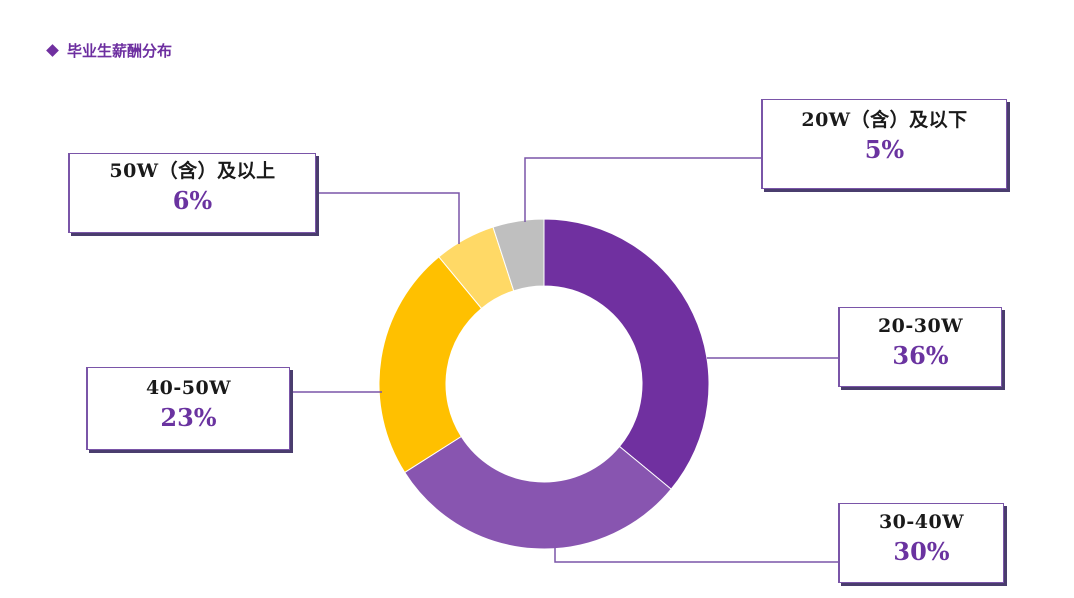  I want to click on slice-label-value: 6%, so click(192, 200).